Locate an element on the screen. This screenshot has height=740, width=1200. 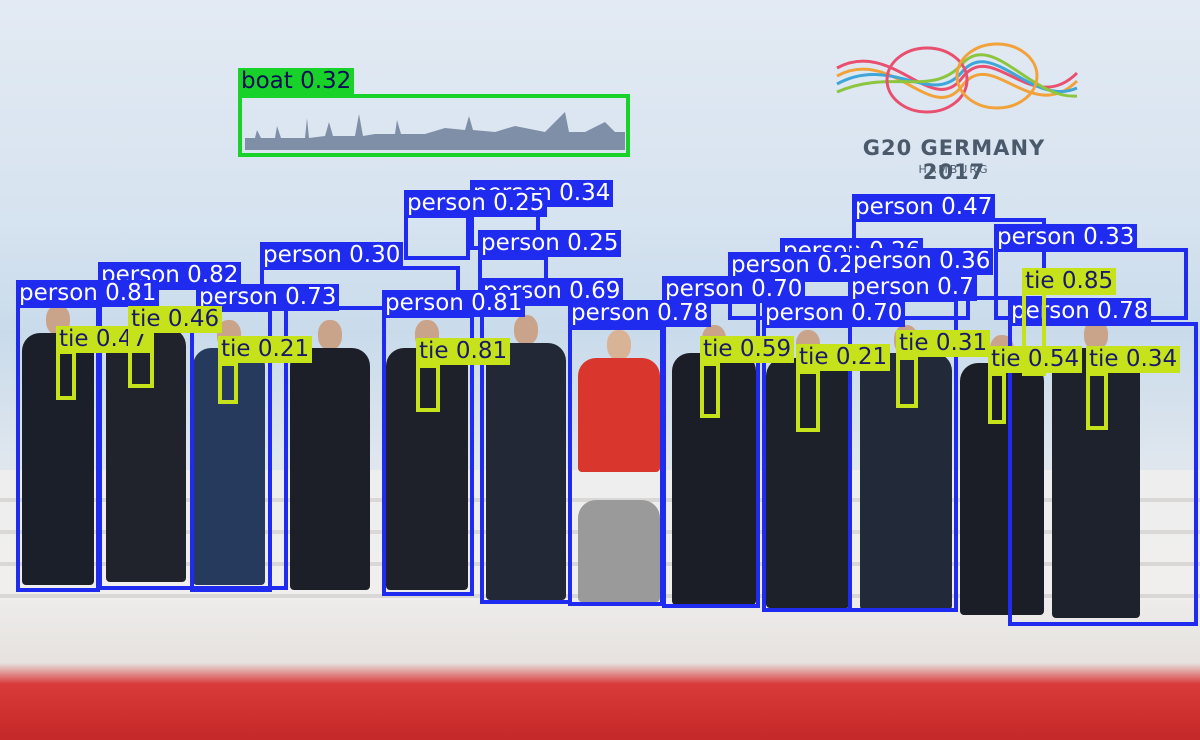
person-detection-label: person 0.73 is located at coordinates (268, 297).